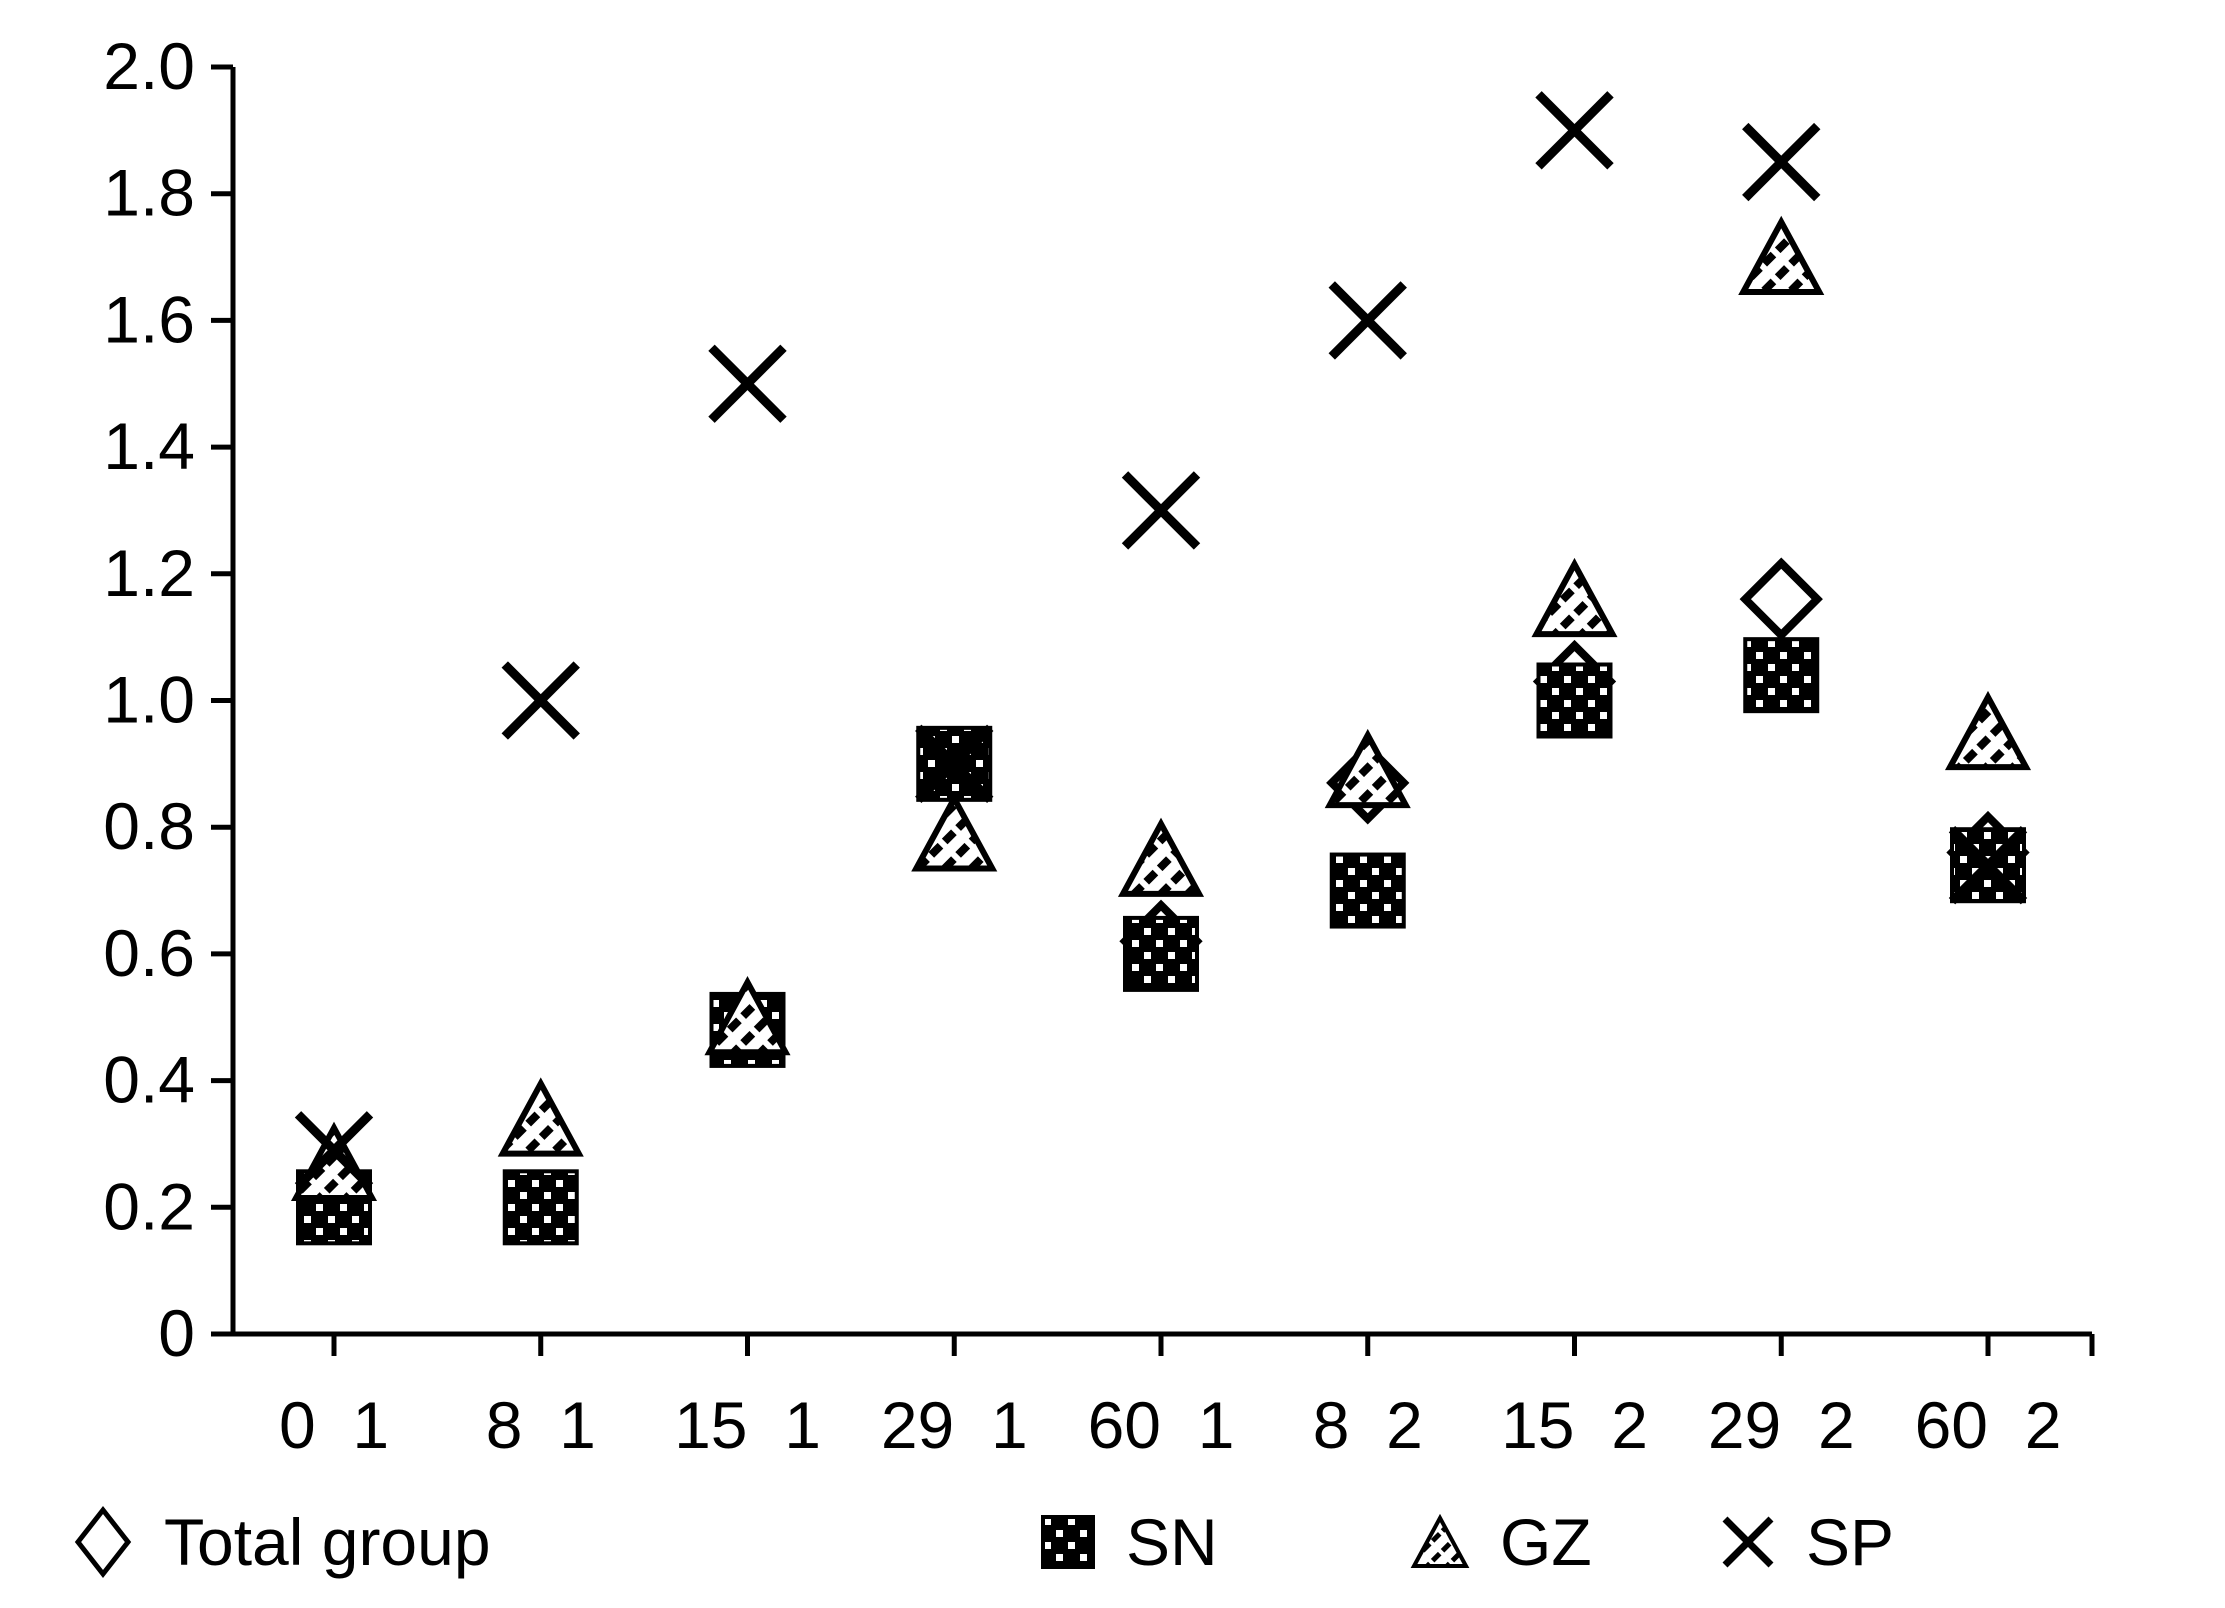 The image size is (2225, 1608). I want to click on legend-label-gz: GZ, so click(1546, 1542).